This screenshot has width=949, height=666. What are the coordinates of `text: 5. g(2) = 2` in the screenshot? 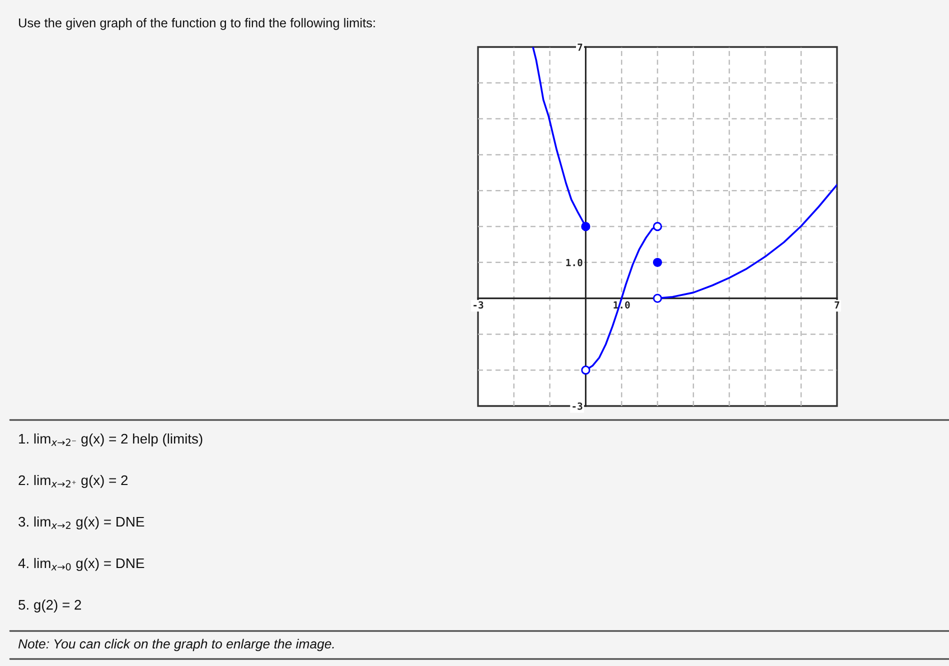 It's located at (49, 606).